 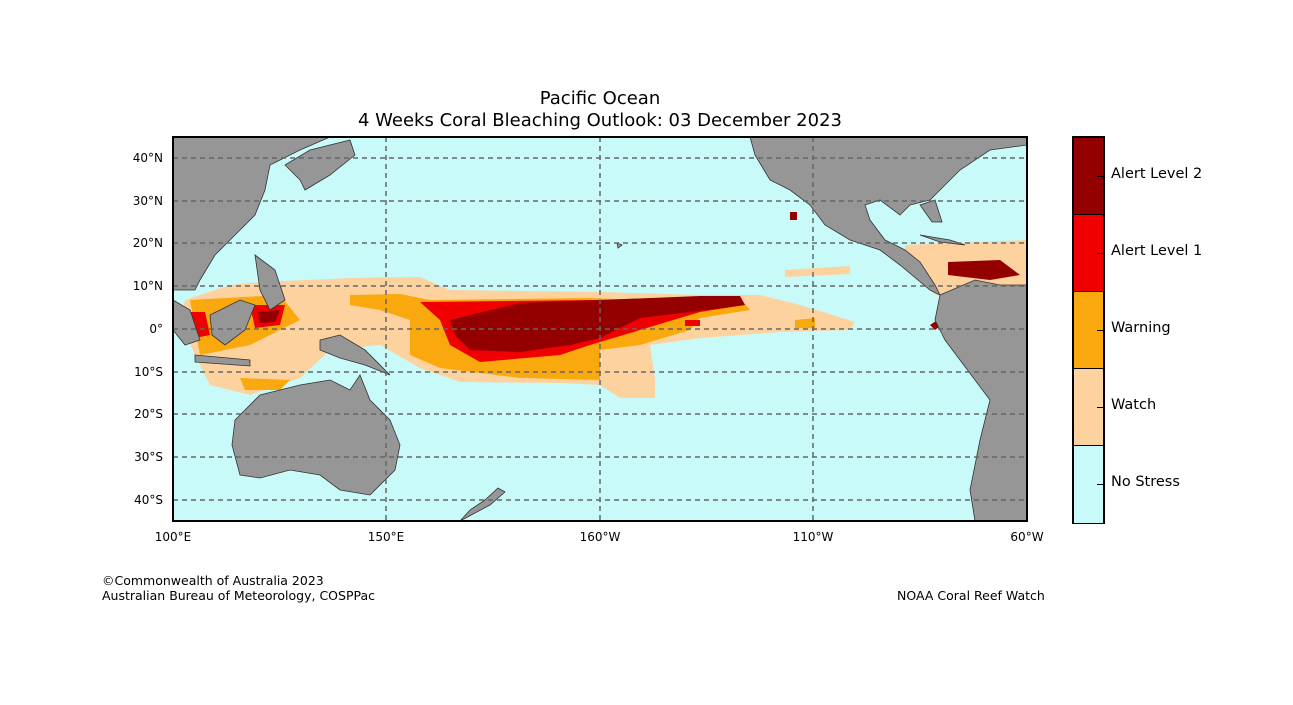 I want to click on sumatra, so click(x=187, y=322).